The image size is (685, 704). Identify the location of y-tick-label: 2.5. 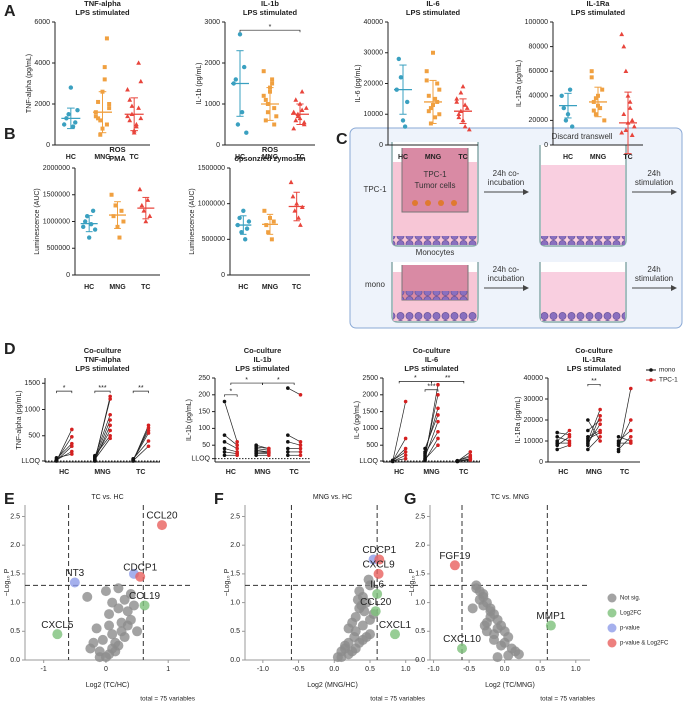
(15, 516).